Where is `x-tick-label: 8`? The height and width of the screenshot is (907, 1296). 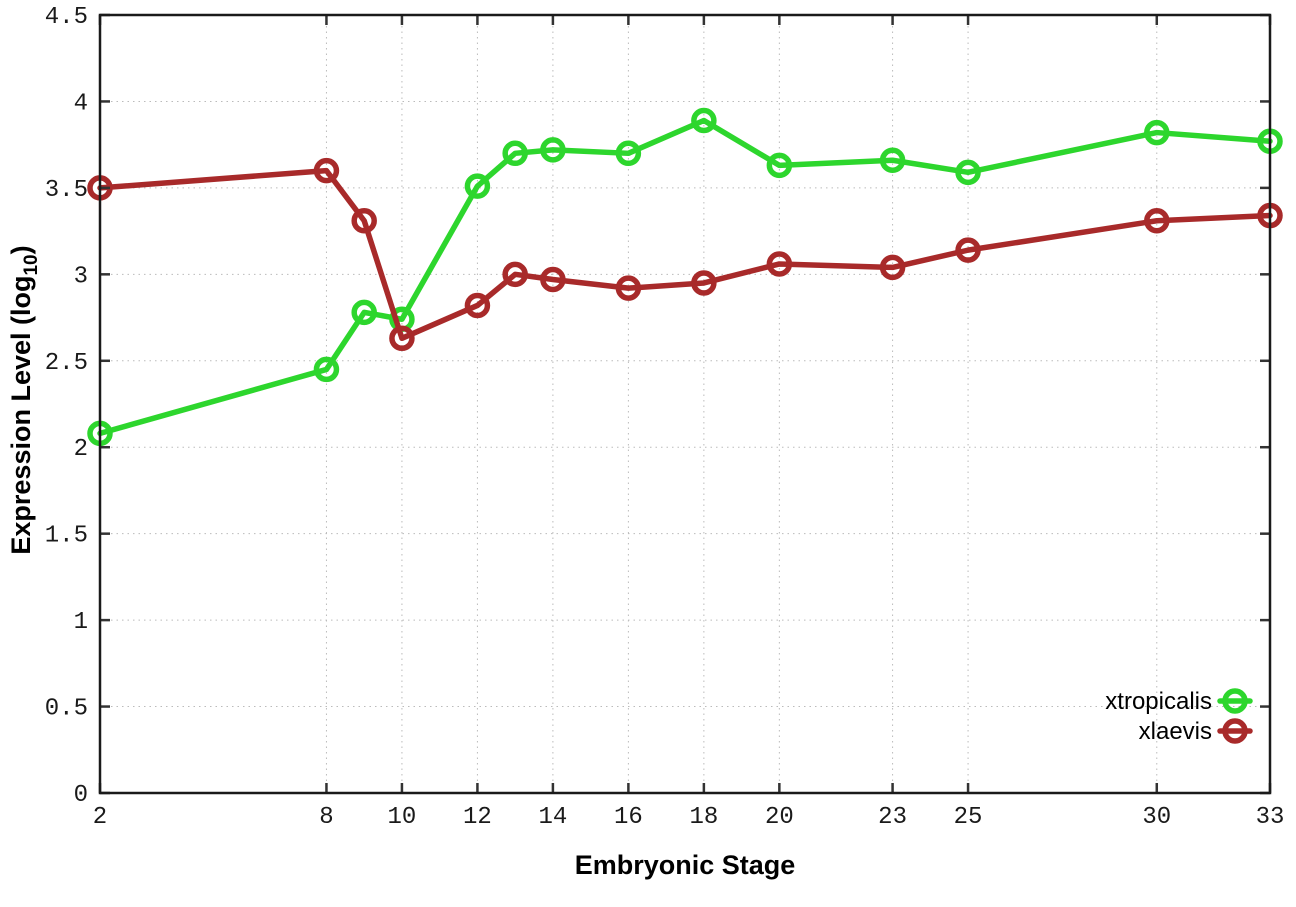
x-tick-label: 8 is located at coordinates (326, 817).